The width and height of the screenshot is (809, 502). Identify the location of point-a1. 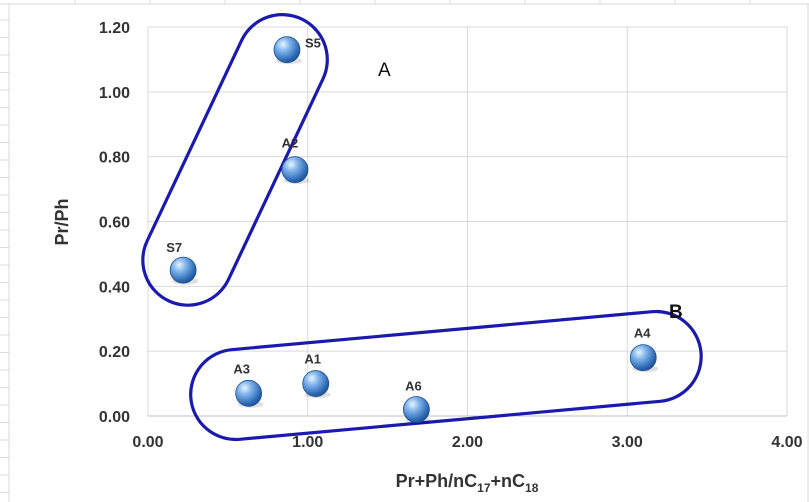
(316, 383).